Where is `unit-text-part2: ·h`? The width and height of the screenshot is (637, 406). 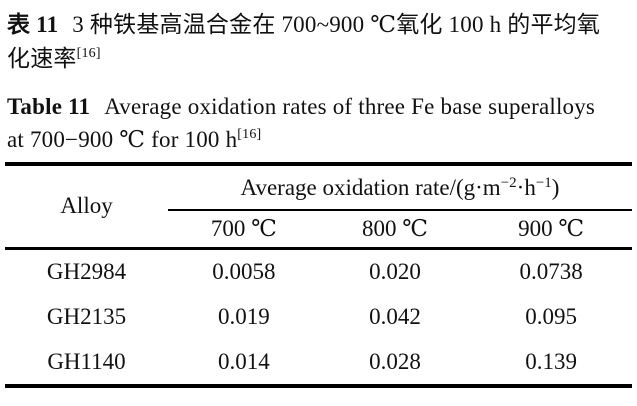
unit-text-part2: ·h is located at coordinates (526, 187).